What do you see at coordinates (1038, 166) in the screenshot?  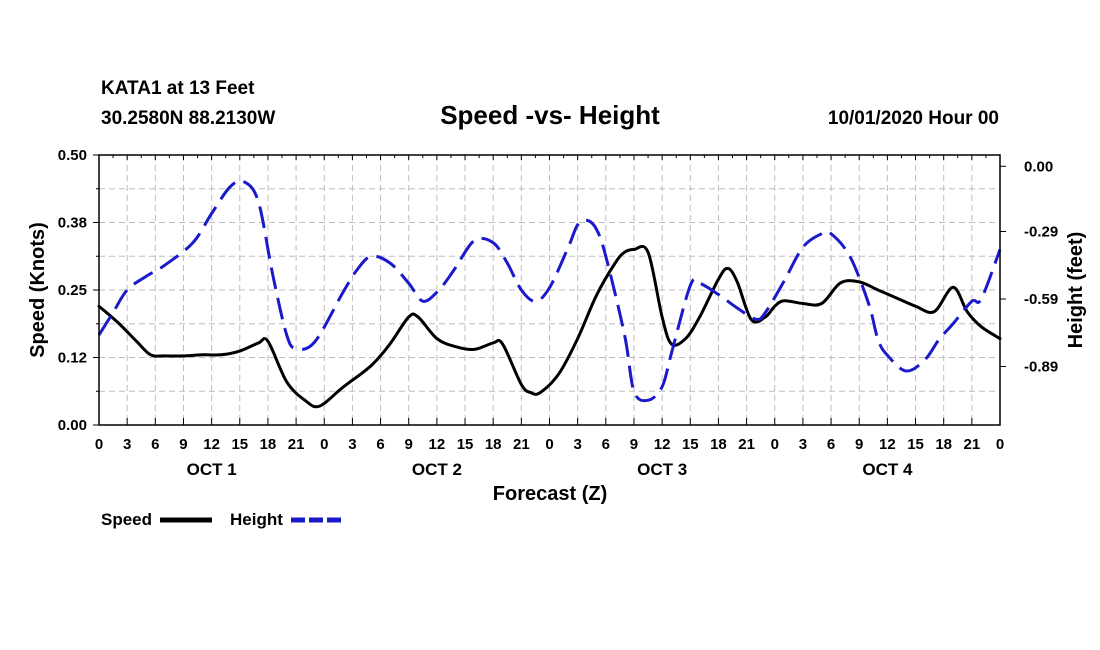 I see `y2-tick-label: 0.00` at bounding box center [1038, 166].